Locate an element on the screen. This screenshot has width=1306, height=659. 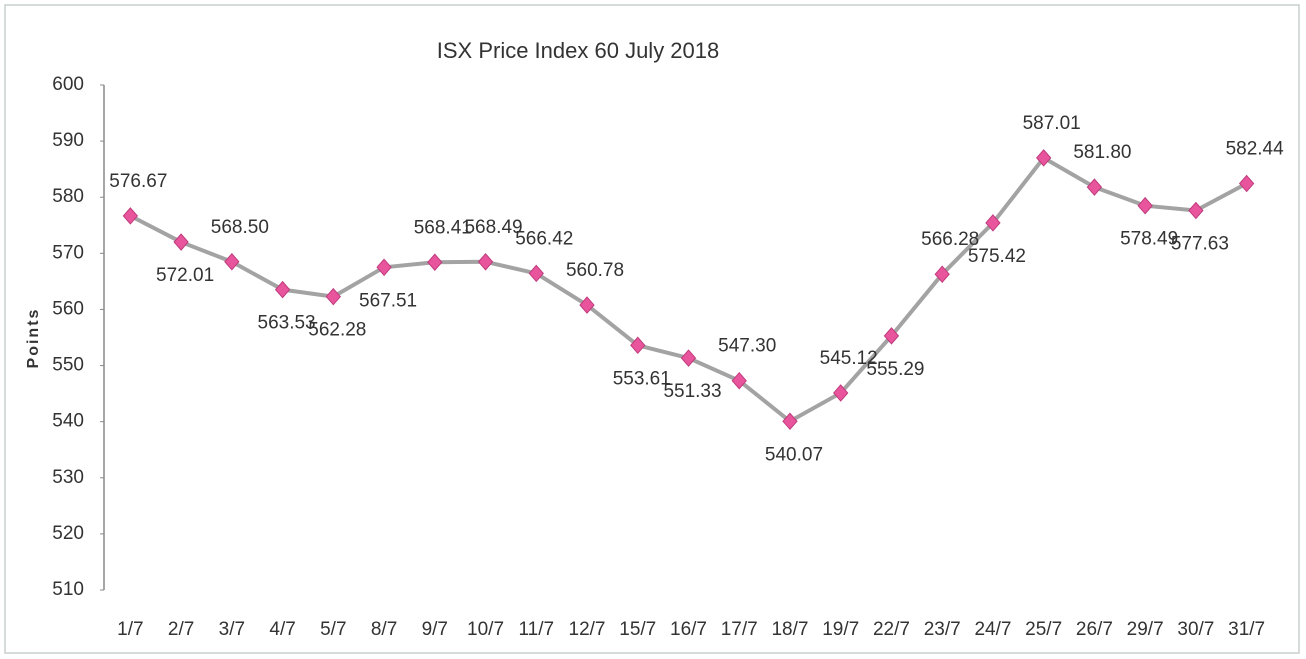
x-tick-label: 16/7 is located at coordinates (688, 629).